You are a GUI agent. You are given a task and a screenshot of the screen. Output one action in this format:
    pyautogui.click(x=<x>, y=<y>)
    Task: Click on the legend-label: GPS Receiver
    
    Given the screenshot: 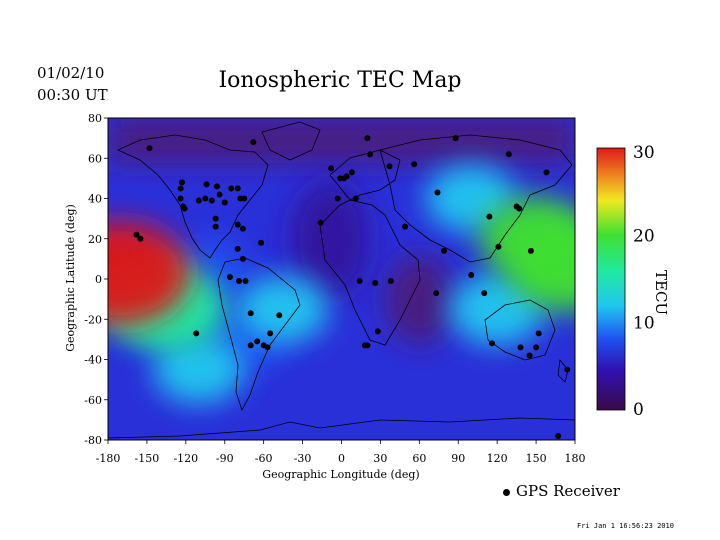 What is the action you would take?
    pyautogui.click(x=568, y=491)
    